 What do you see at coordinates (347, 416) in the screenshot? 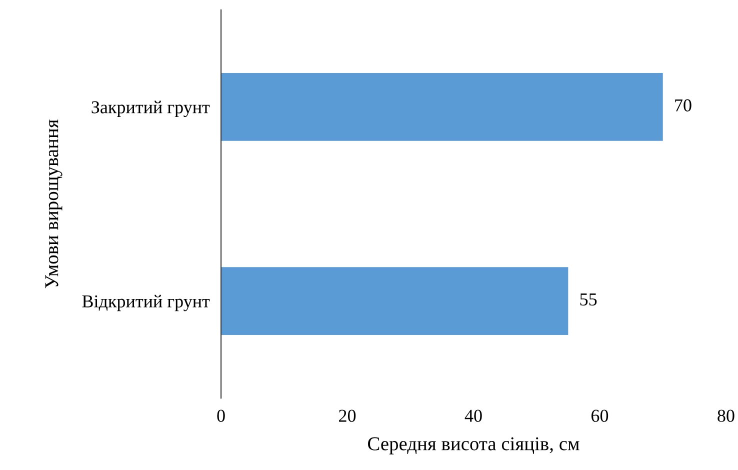
I see `x-tick-label: 20` at bounding box center [347, 416].